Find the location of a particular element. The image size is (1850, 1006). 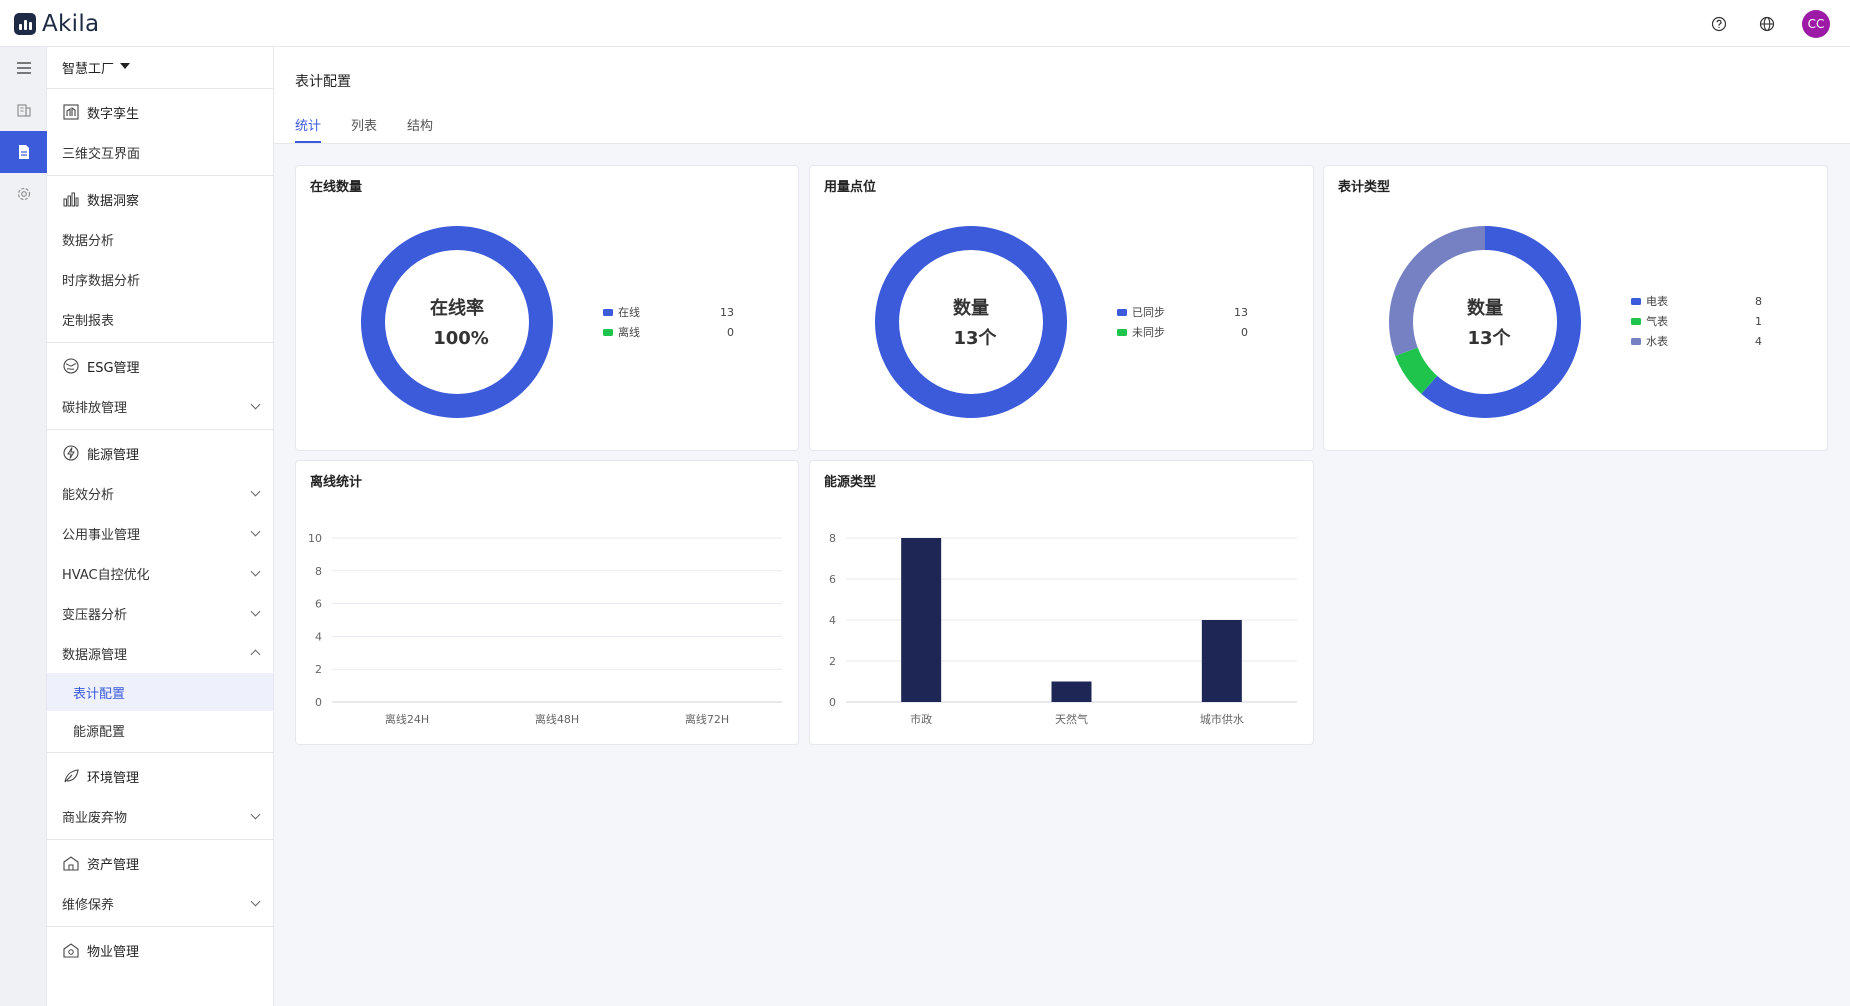

sidebar-item-utilities: 公用事业管理 is located at coordinates (160, 533).